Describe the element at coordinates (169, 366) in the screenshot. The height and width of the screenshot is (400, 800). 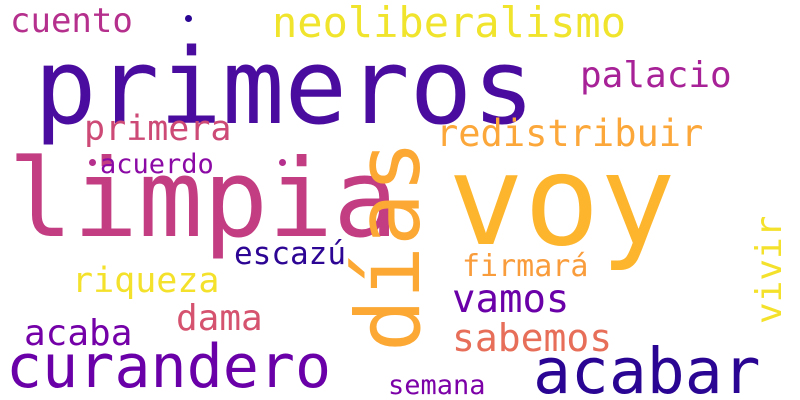
I see `word-curandero: curandero` at that location.